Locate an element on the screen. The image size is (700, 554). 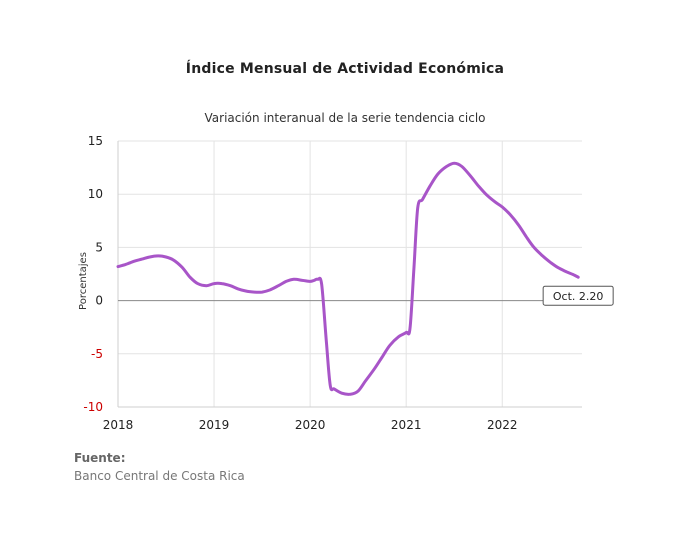
y-tick-labels: 15 10 5 0 -5 -10 is located at coordinates (93, 274).